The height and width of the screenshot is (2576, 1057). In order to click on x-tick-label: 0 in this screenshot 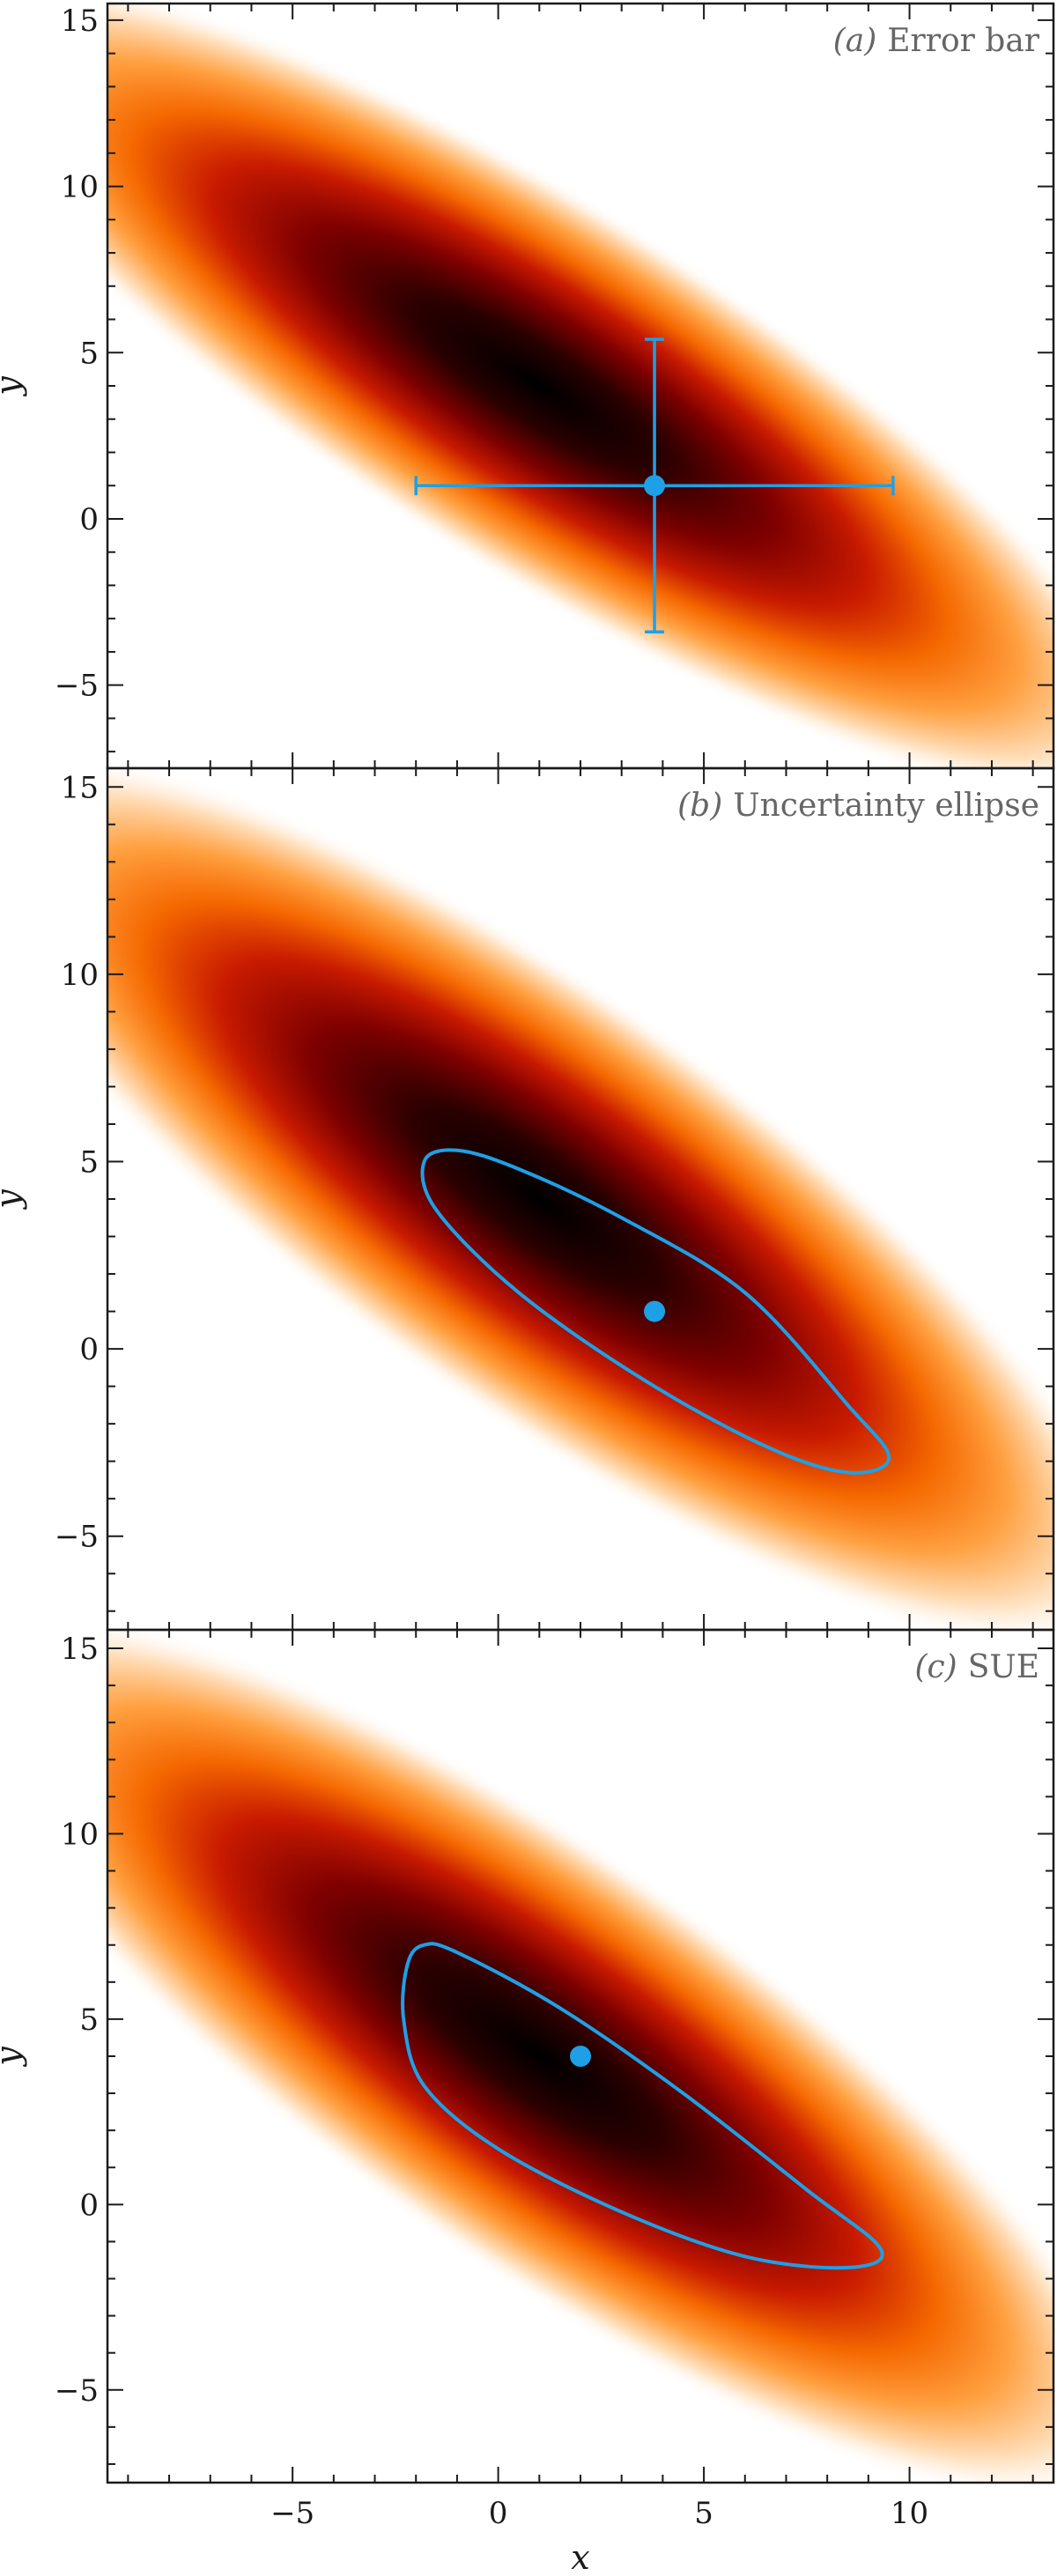, I will do `click(498, 2514)`.